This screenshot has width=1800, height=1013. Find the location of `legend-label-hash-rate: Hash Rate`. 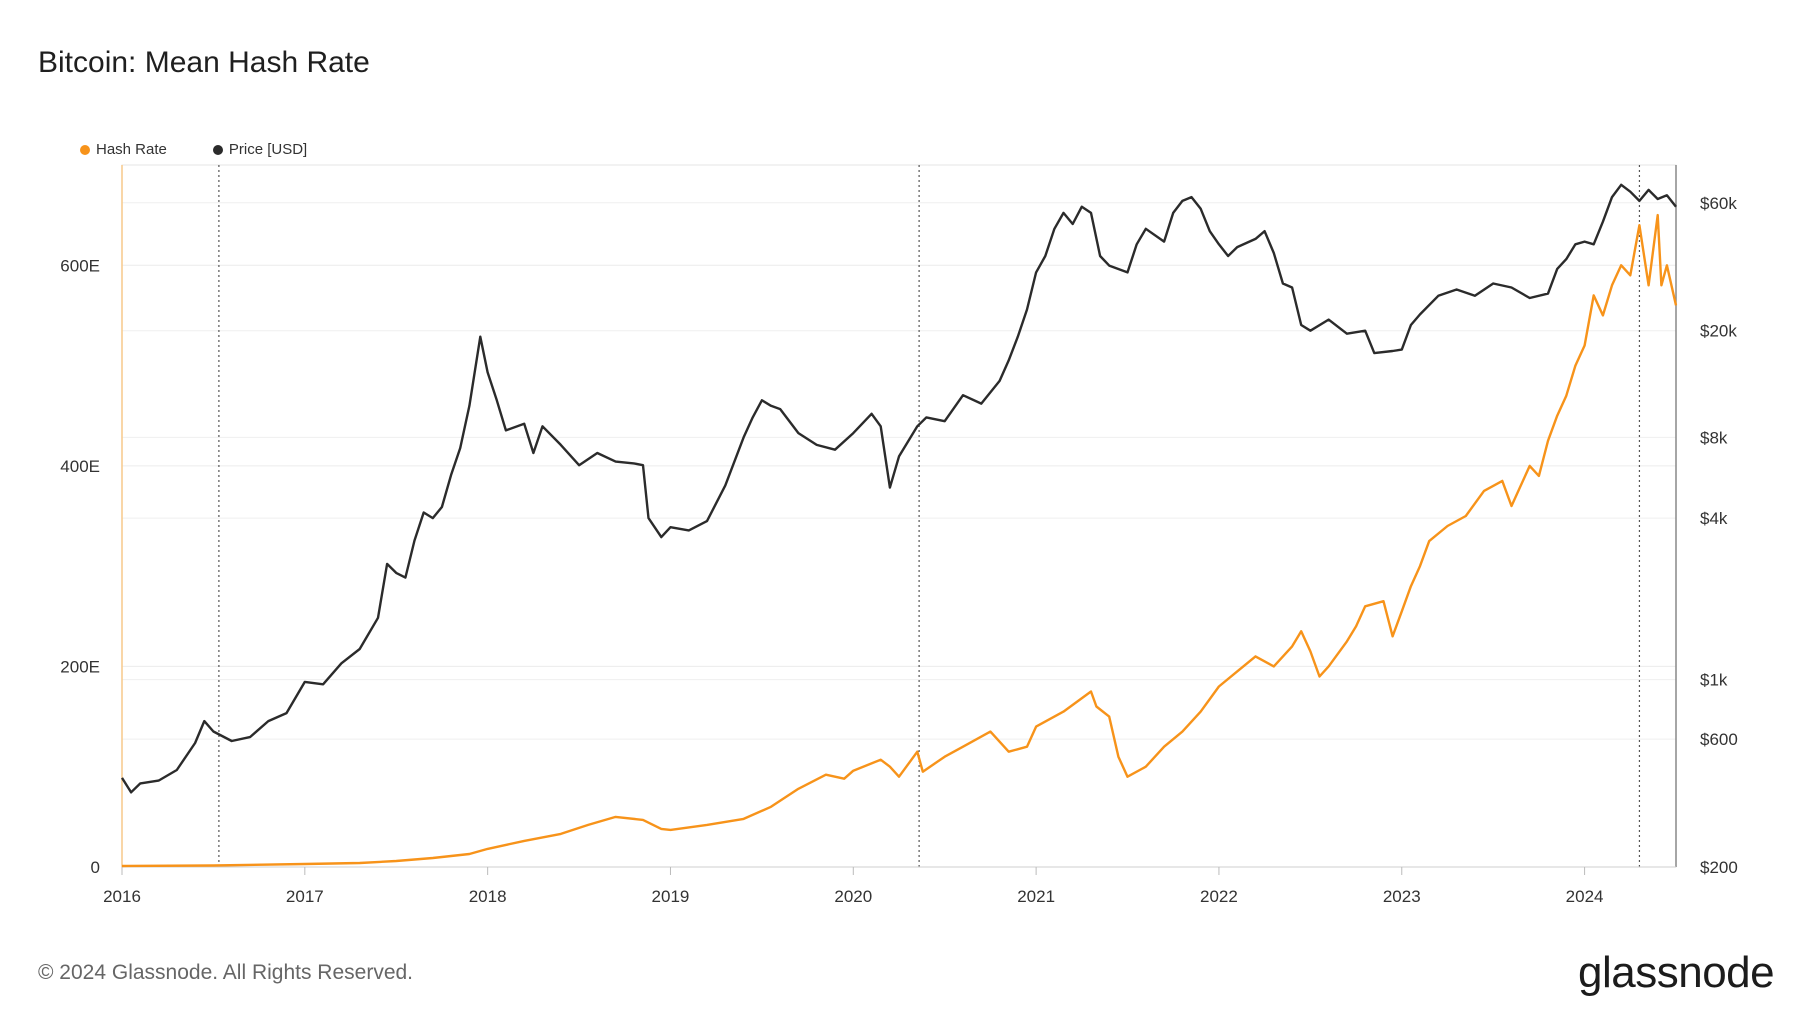

legend-label-hash-rate: Hash Rate is located at coordinates (131, 149).